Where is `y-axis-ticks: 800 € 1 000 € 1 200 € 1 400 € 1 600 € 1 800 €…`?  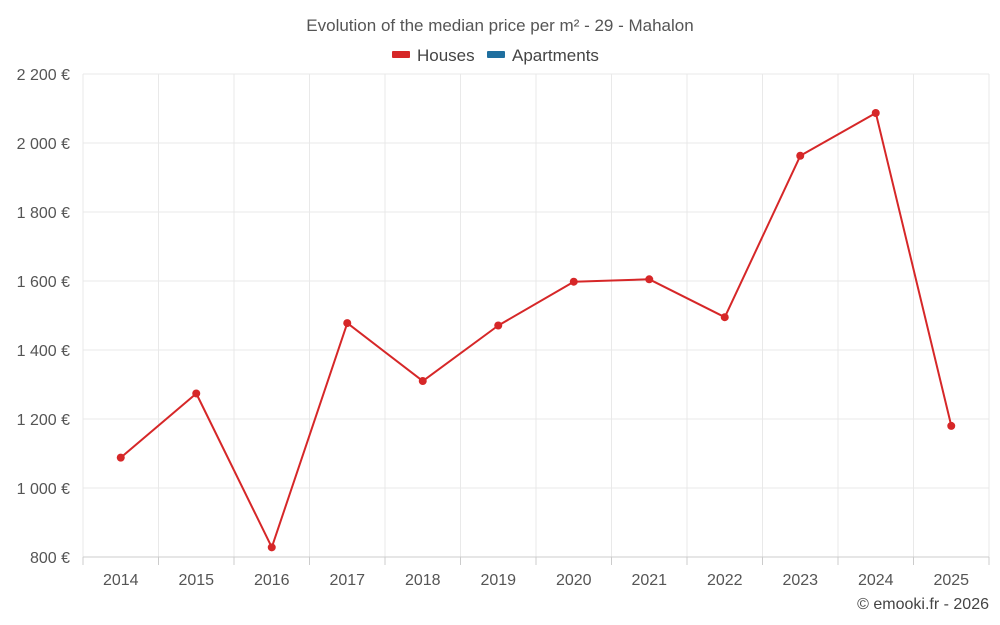 y-axis-ticks: 800 € 1 000 € 1 200 € 1 400 € 1 600 € 1 800 €… is located at coordinates (43, 317).